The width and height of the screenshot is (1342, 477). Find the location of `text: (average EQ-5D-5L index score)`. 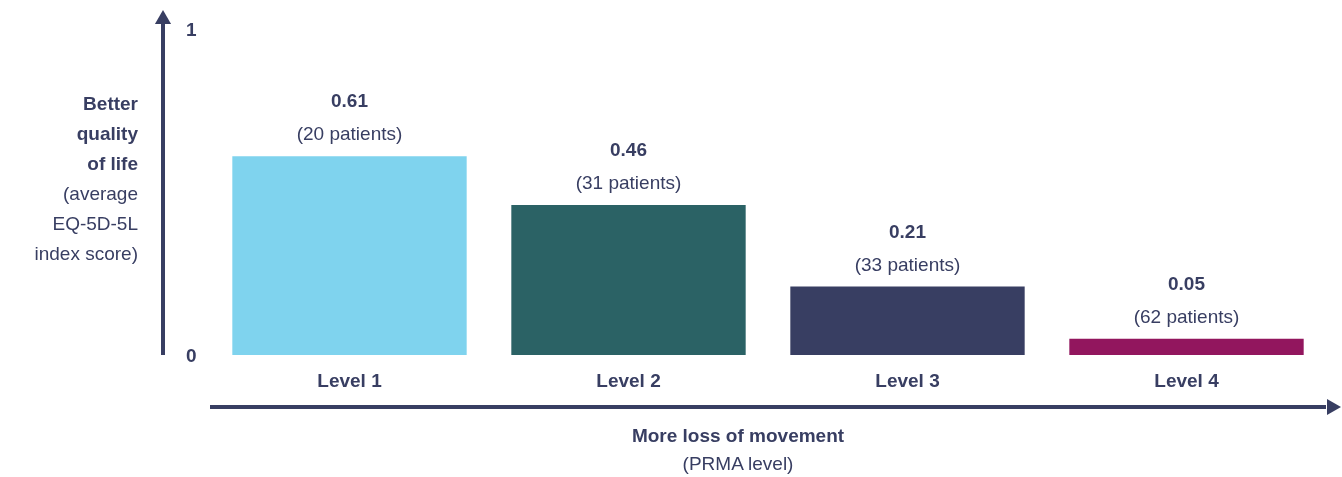

text: (average EQ-5D-5L index score) is located at coordinates (86, 223).